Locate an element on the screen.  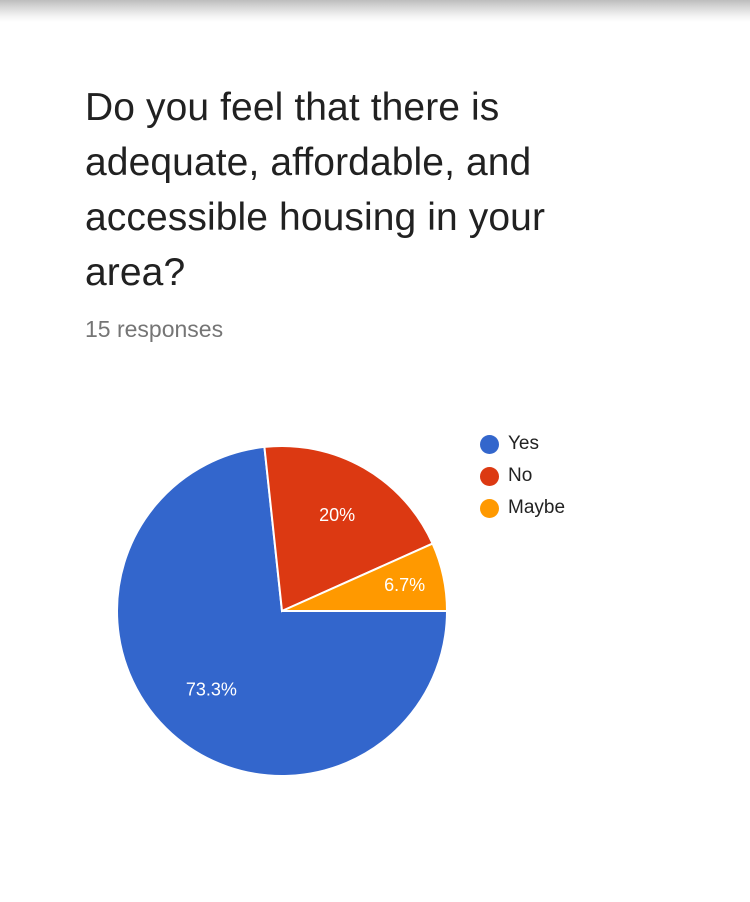
pie-labels: 73.3% 20% 6.7% is located at coordinates (305, 602).